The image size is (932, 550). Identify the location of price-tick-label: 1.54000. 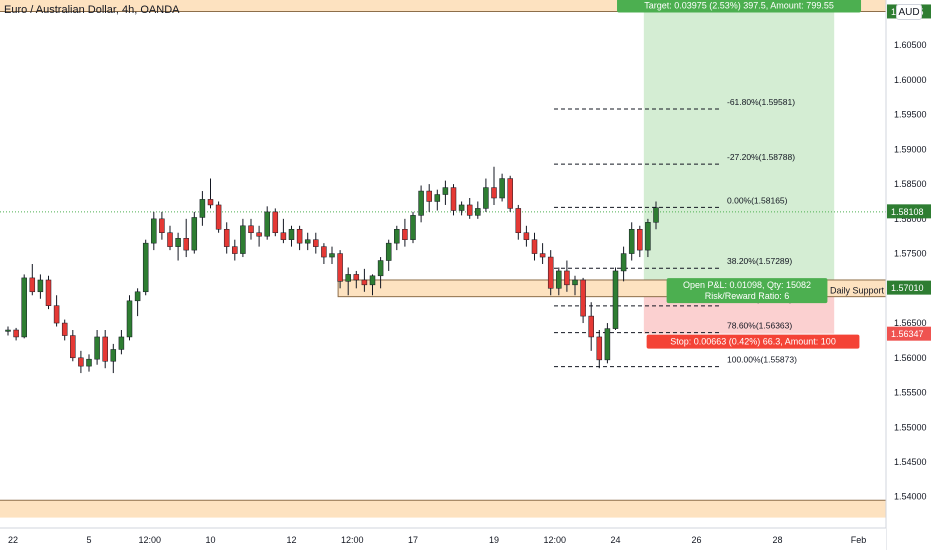
(910, 497).